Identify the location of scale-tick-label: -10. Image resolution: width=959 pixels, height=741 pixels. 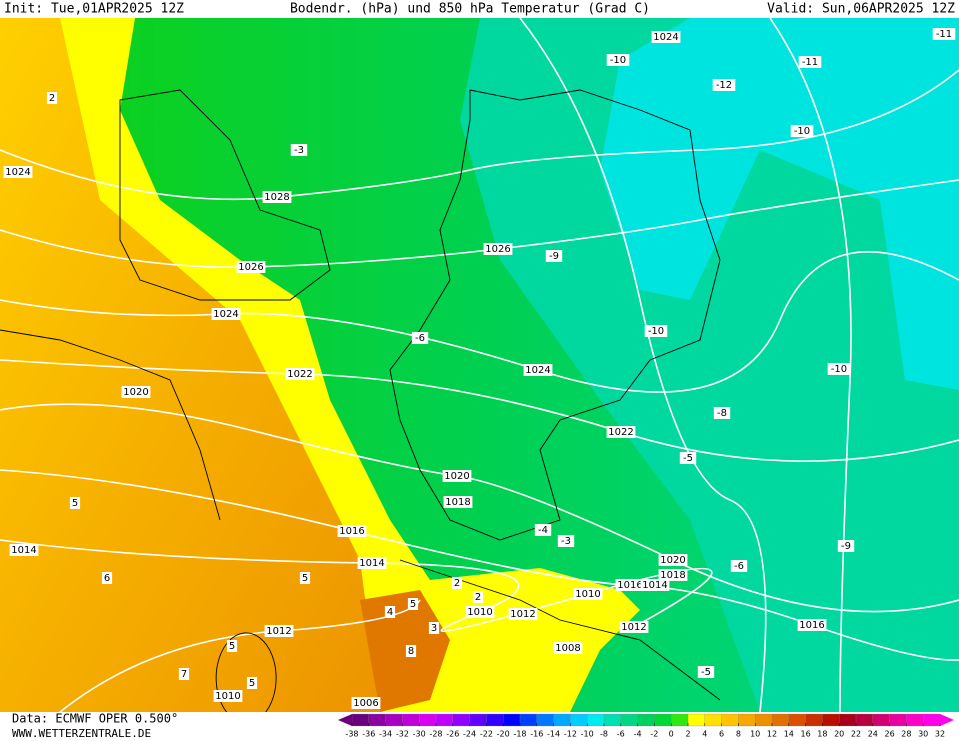
(587, 734).